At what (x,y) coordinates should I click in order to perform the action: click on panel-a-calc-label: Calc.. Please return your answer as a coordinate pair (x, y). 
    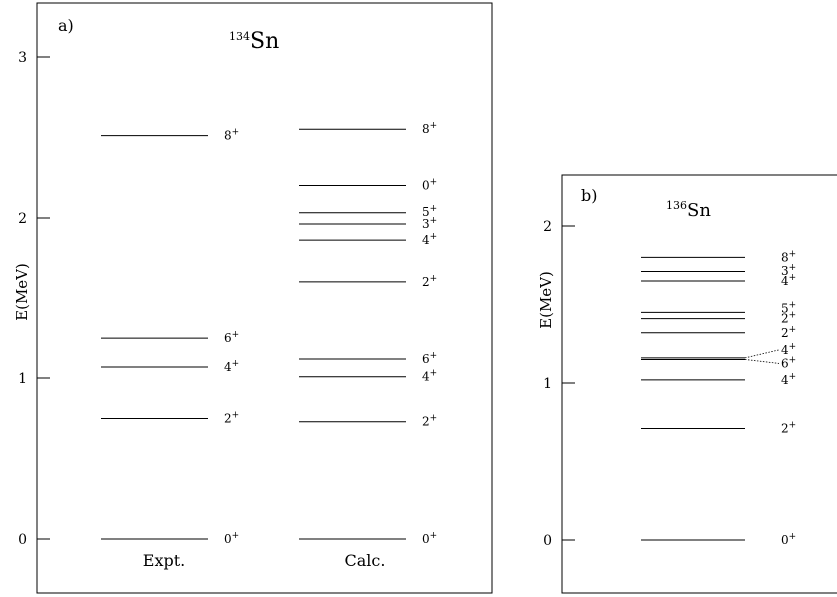
    Looking at the image, I should click on (365, 560).